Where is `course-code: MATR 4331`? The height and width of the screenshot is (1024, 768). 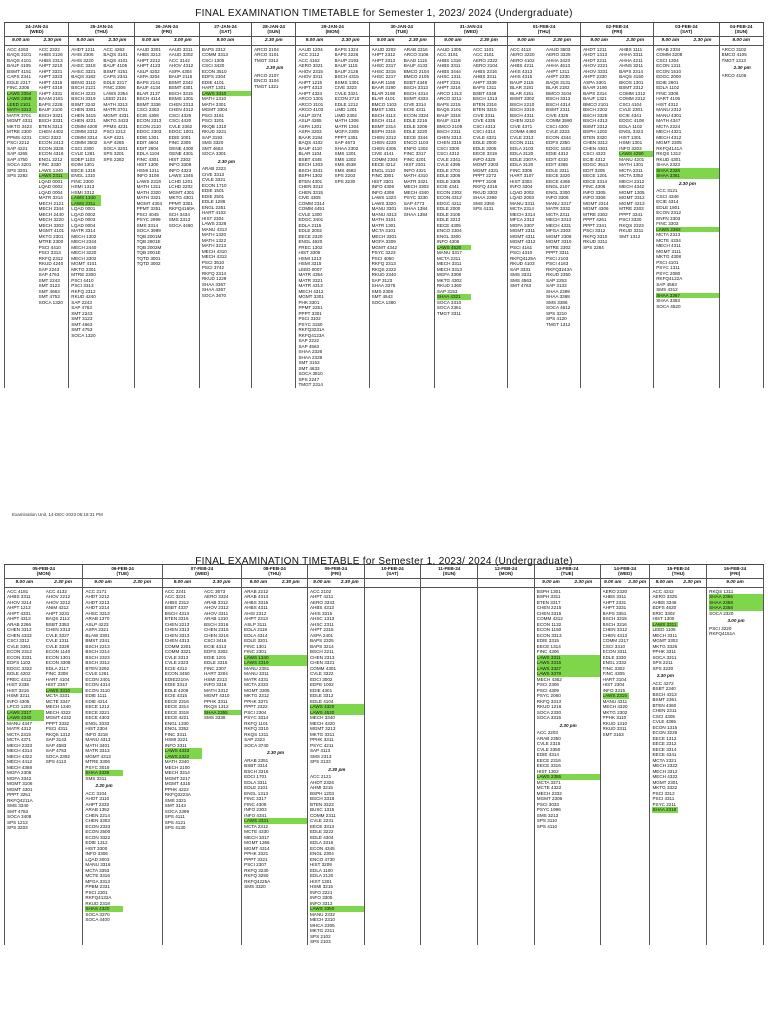 course-code: MATR 4331 is located at coordinates (256, 679).